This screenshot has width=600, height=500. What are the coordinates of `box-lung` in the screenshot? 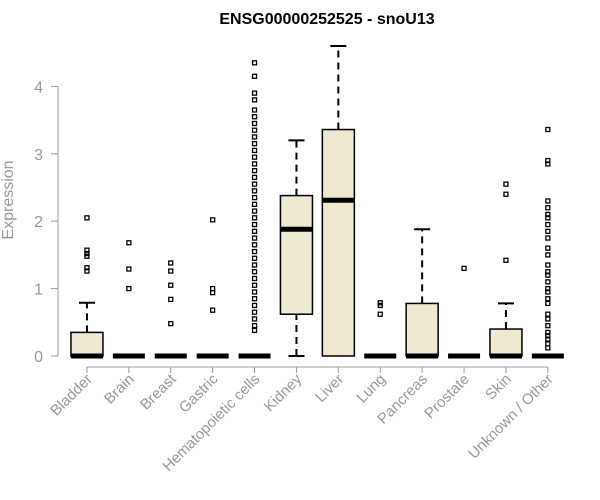 It's located at (380, 329).